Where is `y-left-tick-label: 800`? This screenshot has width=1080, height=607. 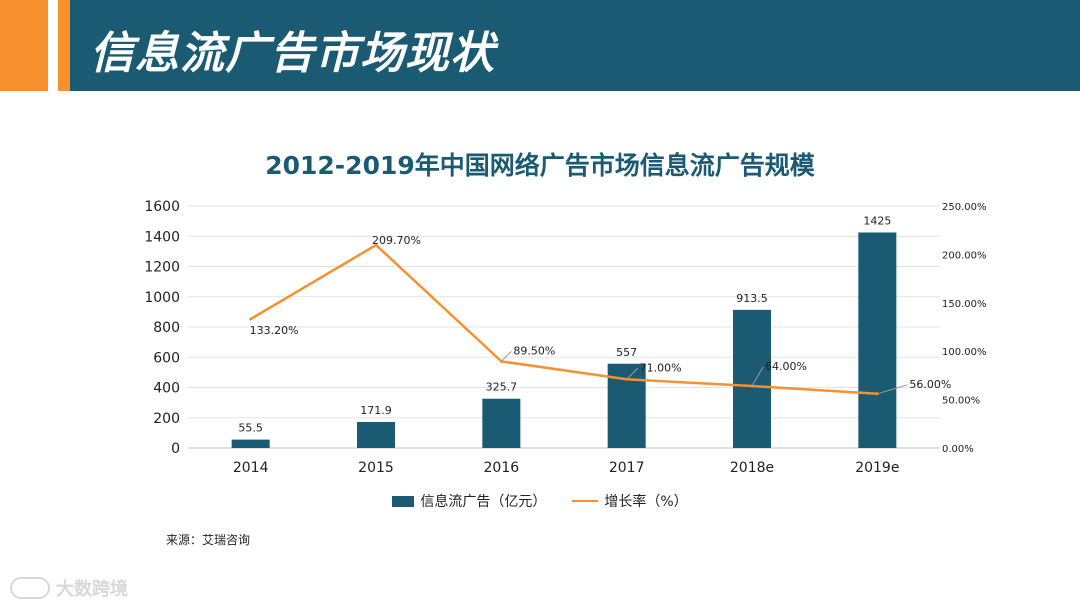 y-left-tick-label: 800 is located at coordinates (166, 328).